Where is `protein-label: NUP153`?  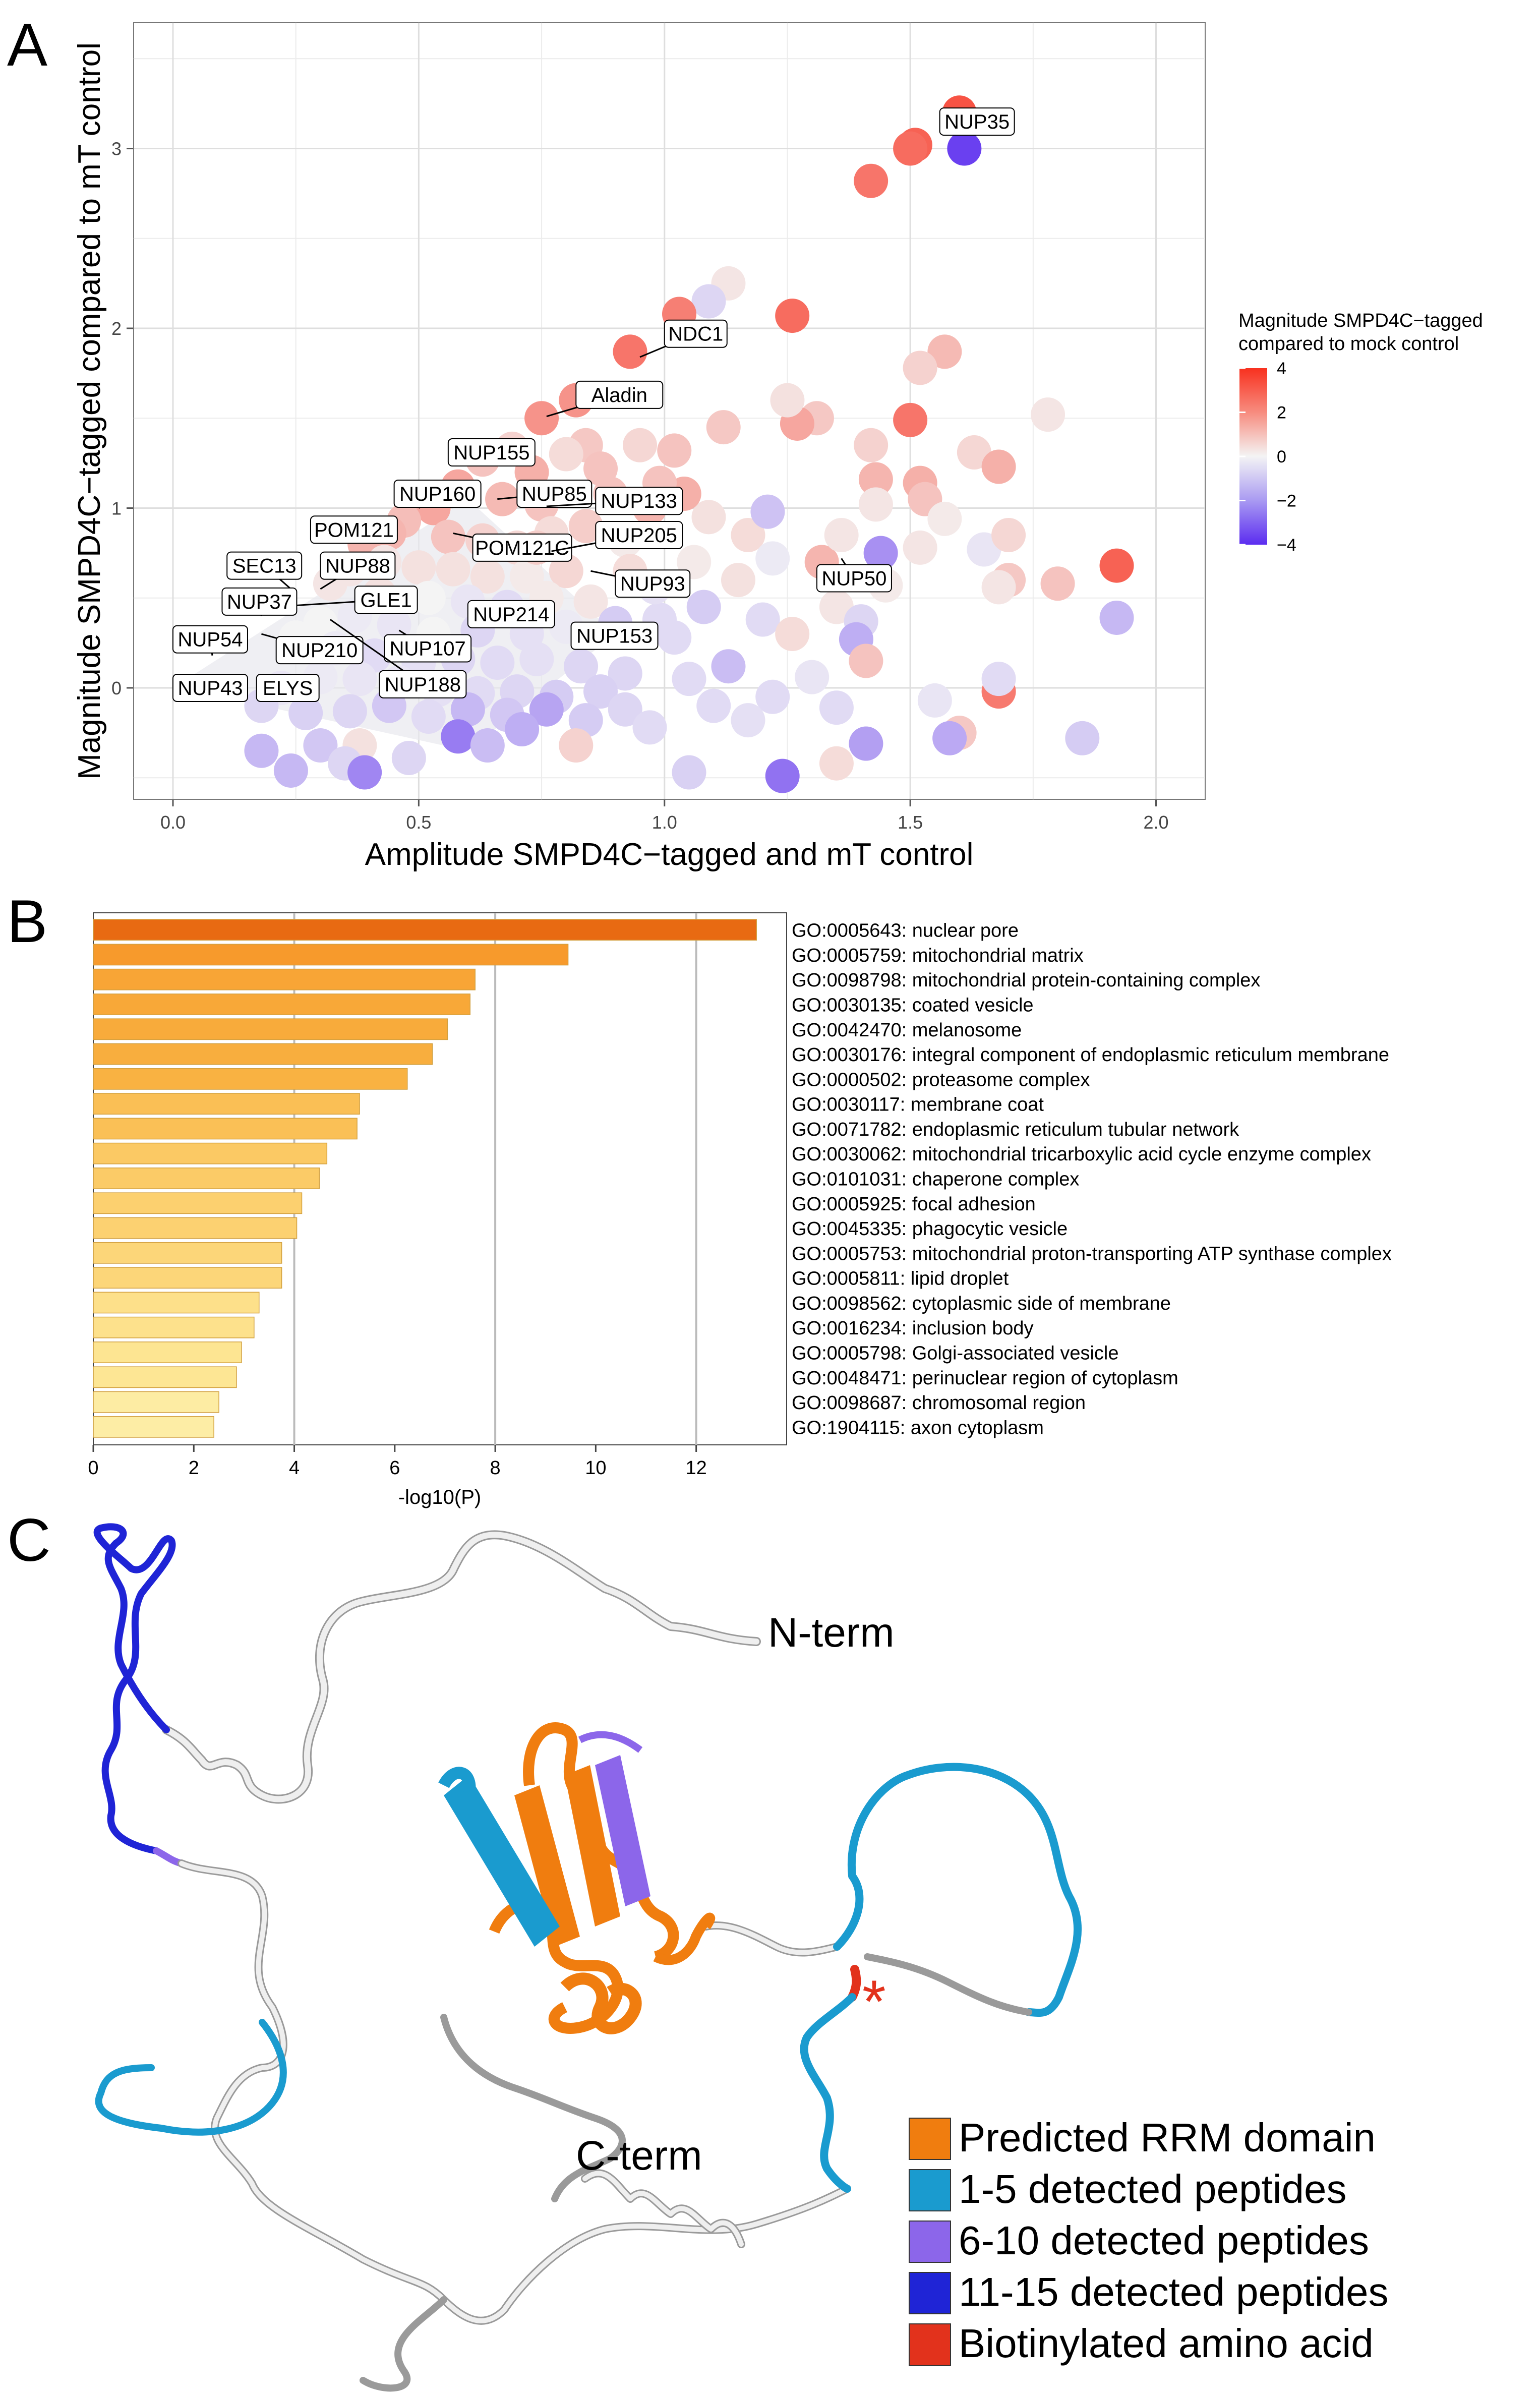 protein-label: NUP153 is located at coordinates (614, 635).